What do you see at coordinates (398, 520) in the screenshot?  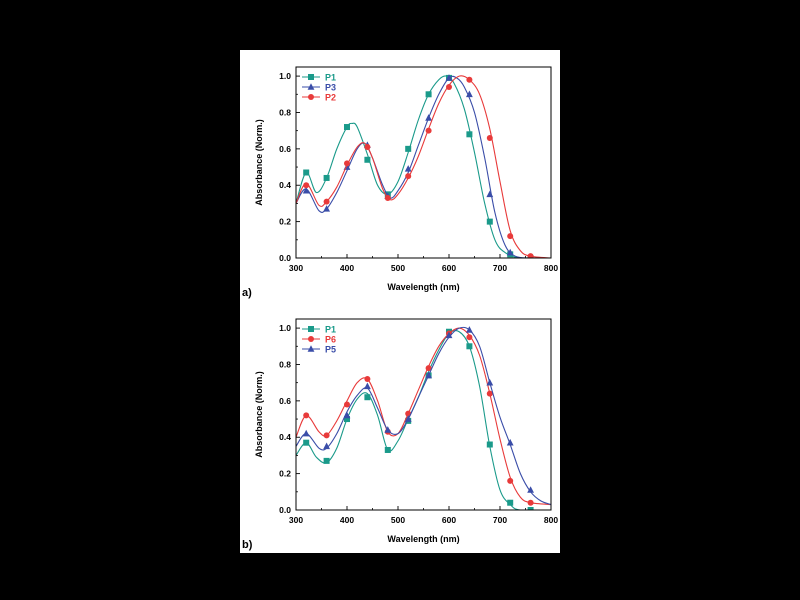 I see `x-tick-label: 500` at bounding box center [398, 520].